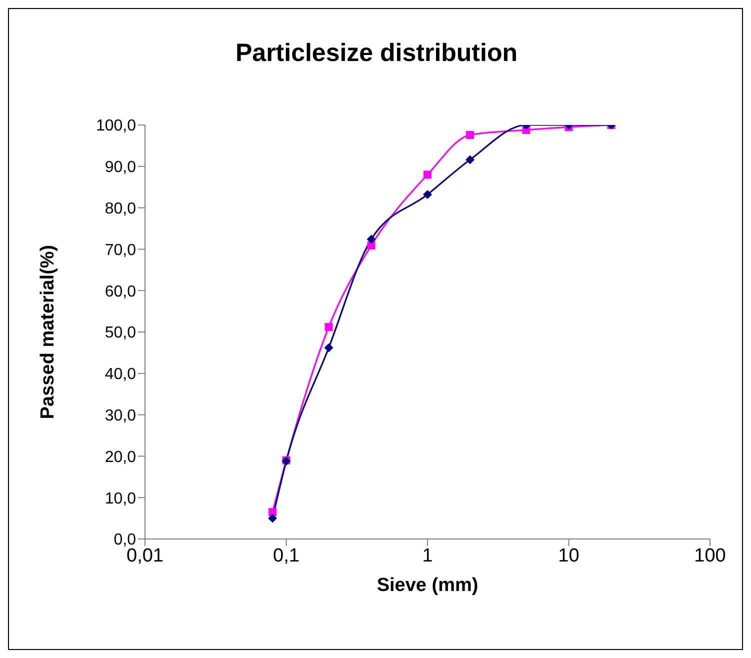 The width and height of the screenshot is (751, 658). I want to click on y-tick-label: 100,0, so click(116, 126).